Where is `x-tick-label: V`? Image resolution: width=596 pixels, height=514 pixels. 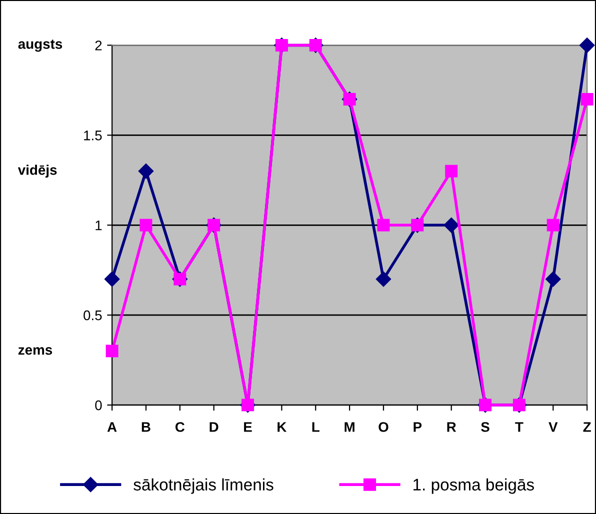 x-tick-label: V is located at coordinates (553, 427).